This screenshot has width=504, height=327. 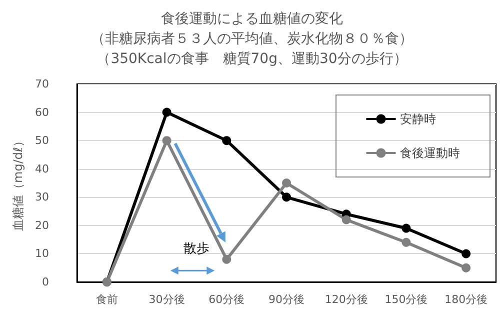 What do you see at coordinates (45, 282) in the screenshot?
I see `y-tick-label: 0` at bounding box center [45, 282].